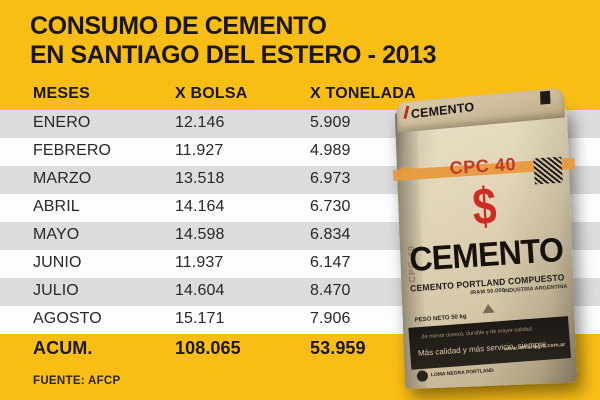 The height and width of the screenshot is (400, 600). Describe the element at coordinates (56, 206) in the screenshot. I see `cell-month: ABRIL` at that location.